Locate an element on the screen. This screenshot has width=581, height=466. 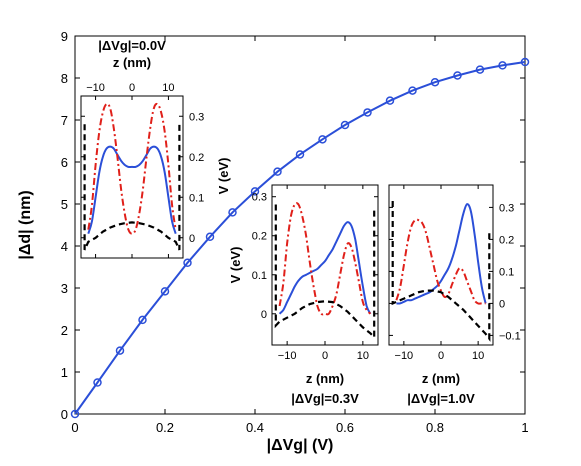
inset-0-0V-x-tick-label-2: 10 is located at coordinates (168, 88).